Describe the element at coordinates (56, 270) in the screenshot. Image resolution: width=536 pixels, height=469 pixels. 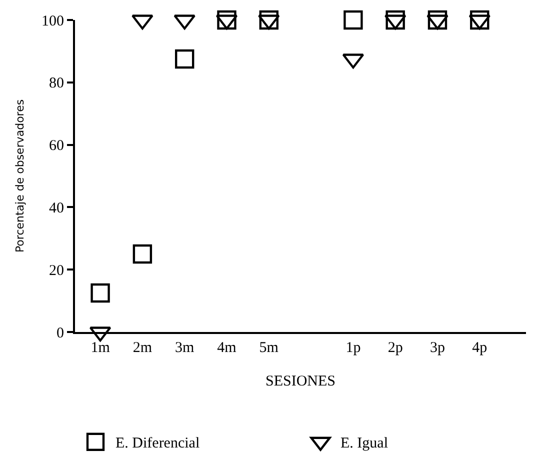
I see `y-tick-label: 20` at that location.